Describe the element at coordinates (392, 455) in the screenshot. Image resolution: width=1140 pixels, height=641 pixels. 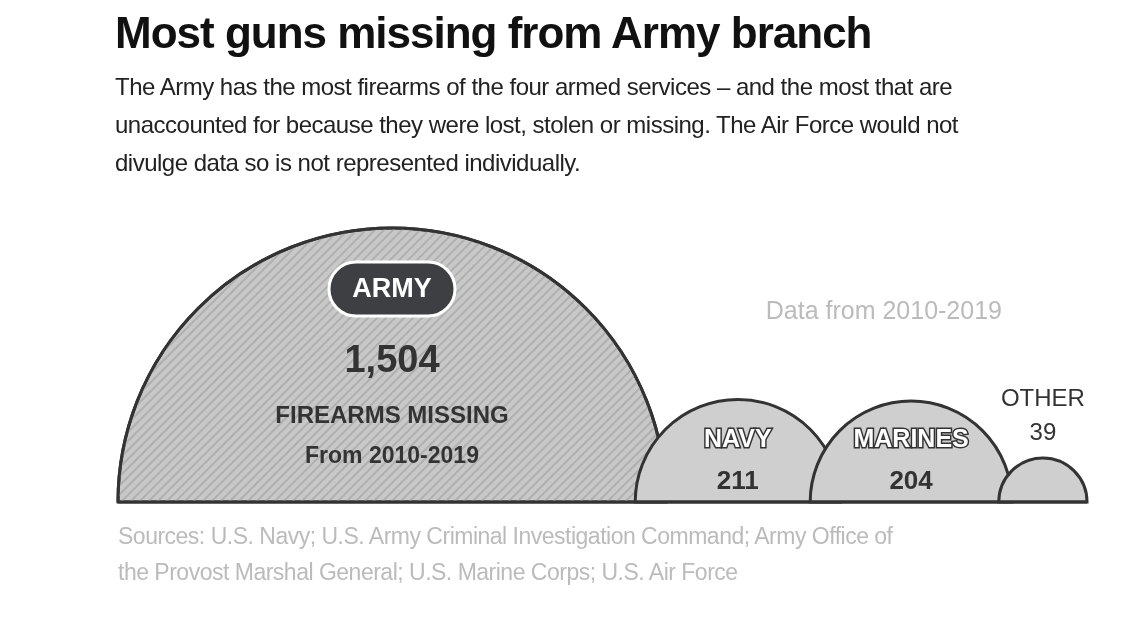
I see `text: From 2010-2019` at that location.